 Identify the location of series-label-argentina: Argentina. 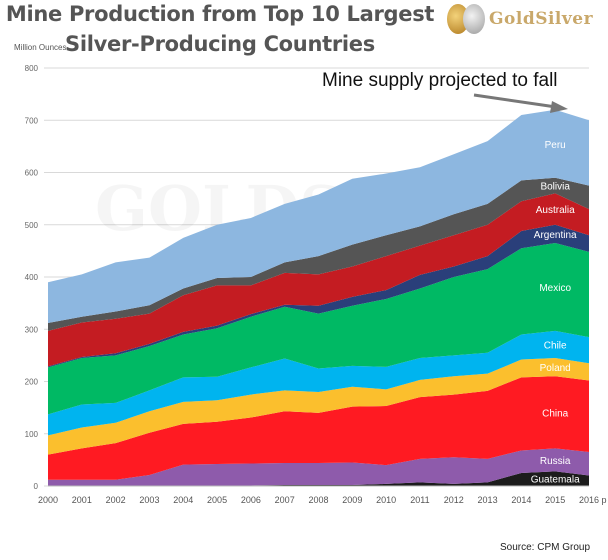
(555, 235).